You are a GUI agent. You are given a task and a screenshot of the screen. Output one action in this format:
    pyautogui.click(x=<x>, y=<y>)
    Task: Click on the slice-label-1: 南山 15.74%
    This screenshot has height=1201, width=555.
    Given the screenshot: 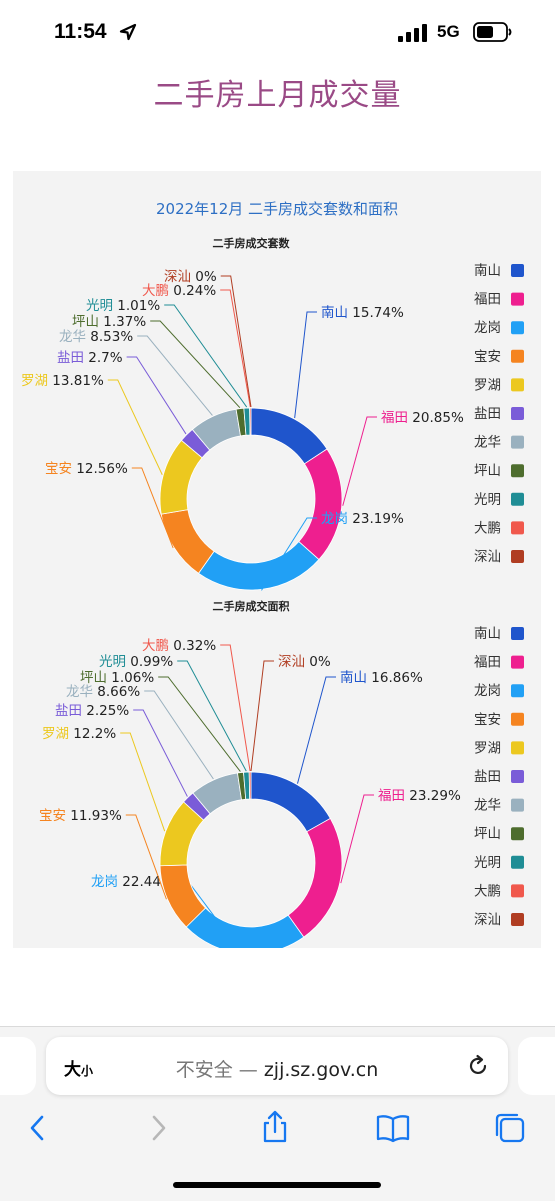 What is the action you would take?
    pyautogui.click(x=362, y=313)
    